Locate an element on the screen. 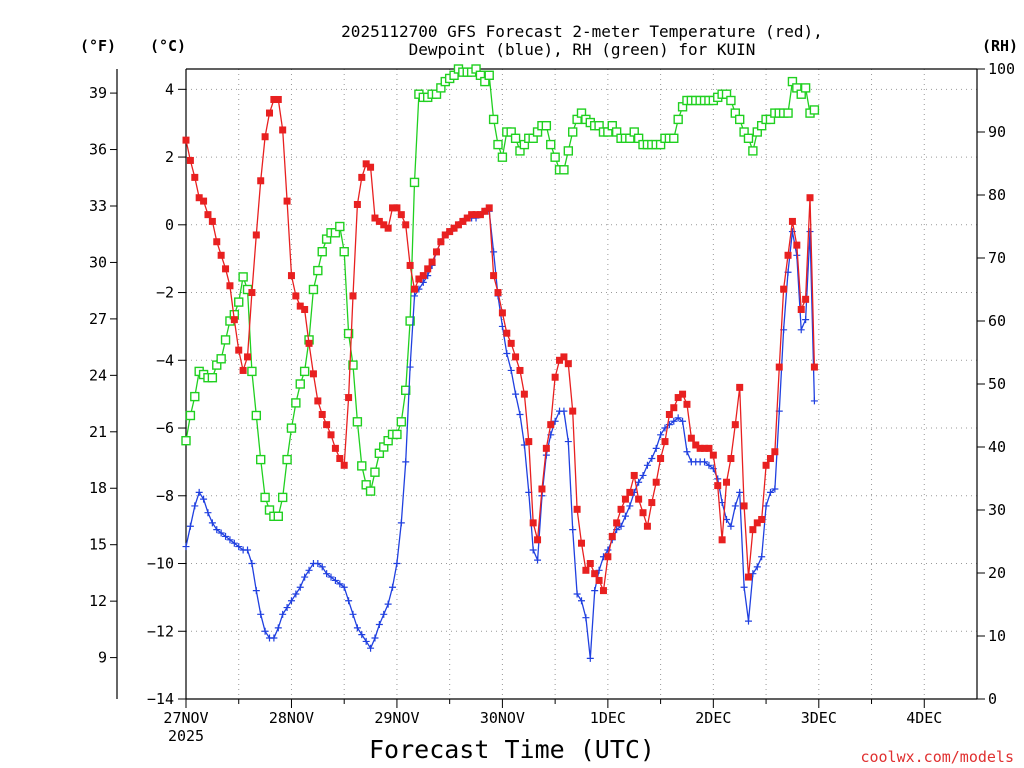  fahrenheit-tick-label-10: 9 is located at coordinates (102, 658).